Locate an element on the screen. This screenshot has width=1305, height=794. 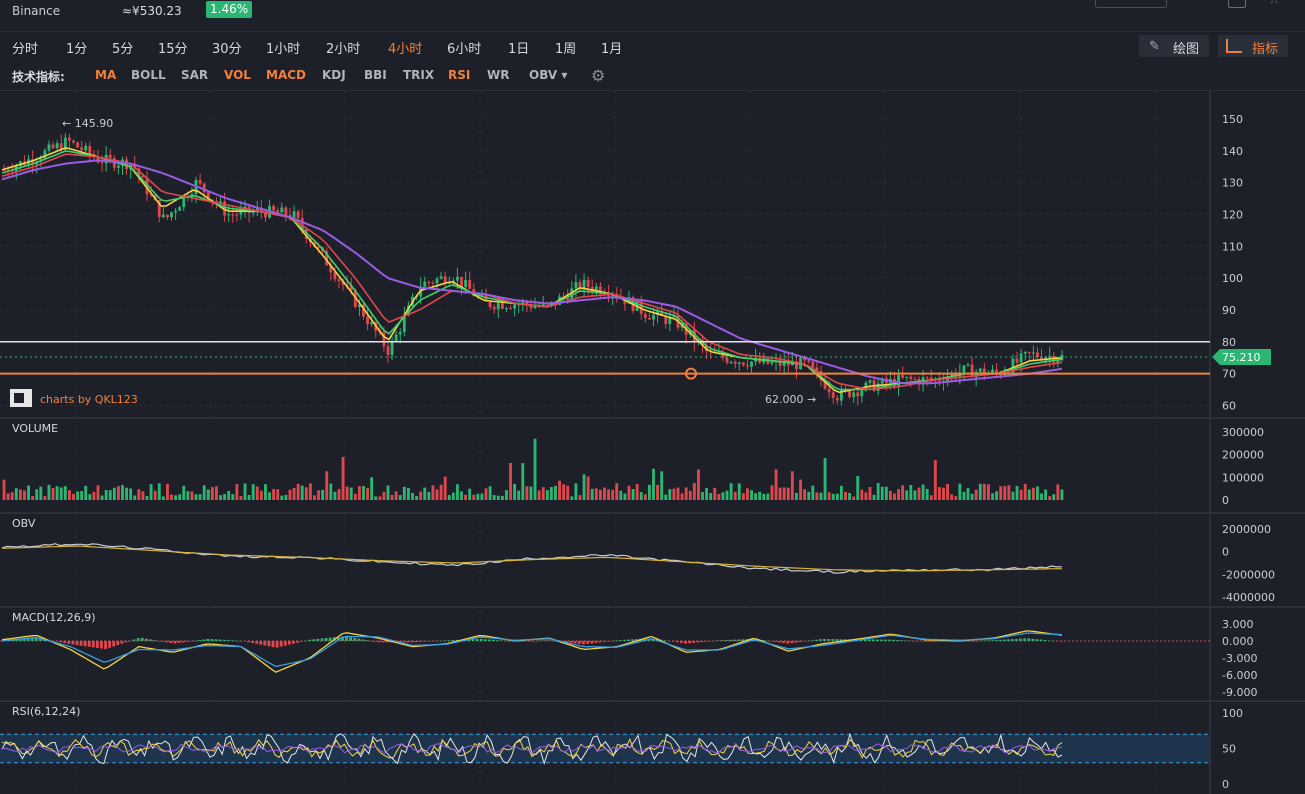
indicator-toggle: VOL is located at coordinates (237, 75).